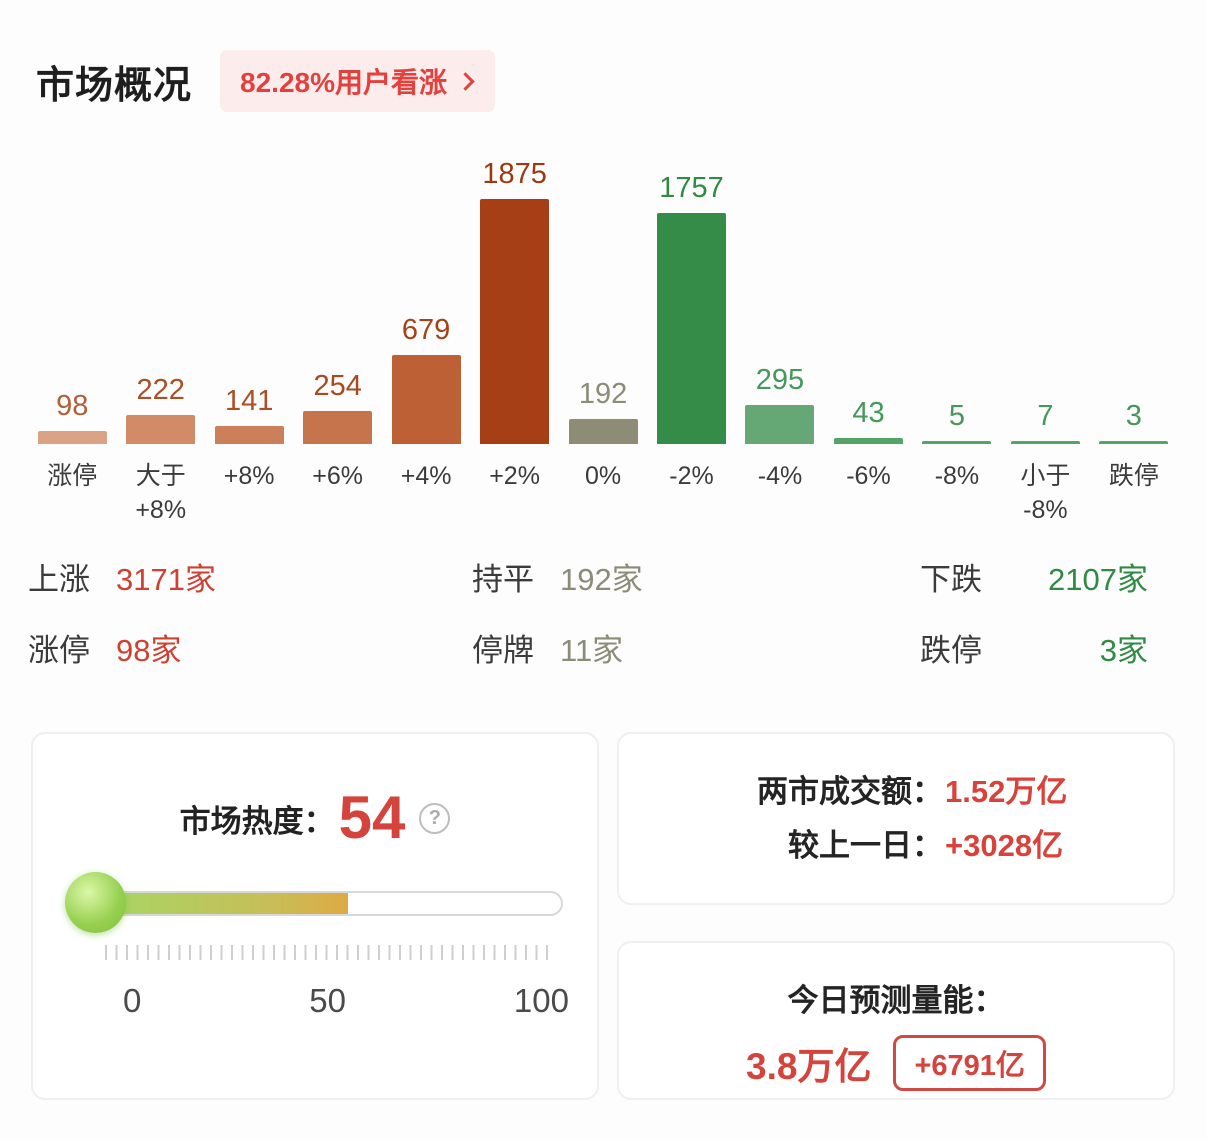 This screenshot has width=1206, height=1139. I want to click on stat-limit-down: 跌停 3家, so click(1034, 647).